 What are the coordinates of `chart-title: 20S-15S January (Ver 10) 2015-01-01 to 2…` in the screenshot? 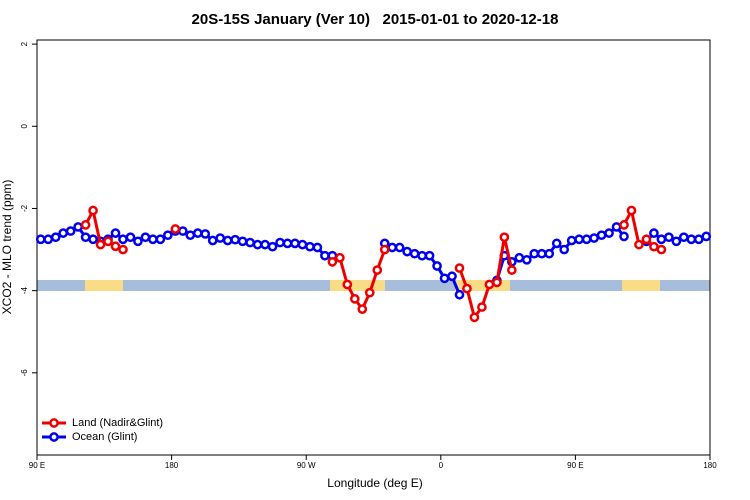 It's located at (375, 19).